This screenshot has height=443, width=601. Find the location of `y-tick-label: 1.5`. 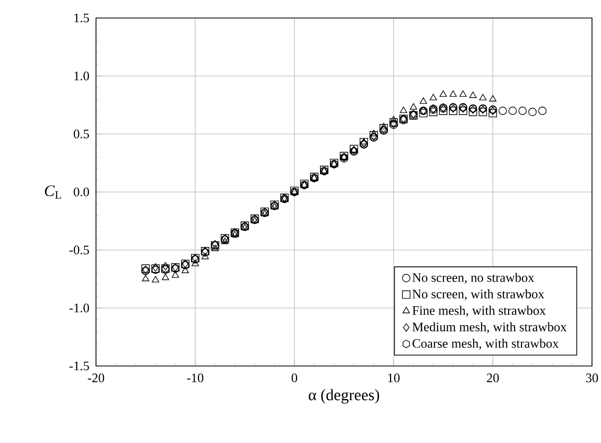

y-tick-label: 1.5 is located at coordinates (81, 18).